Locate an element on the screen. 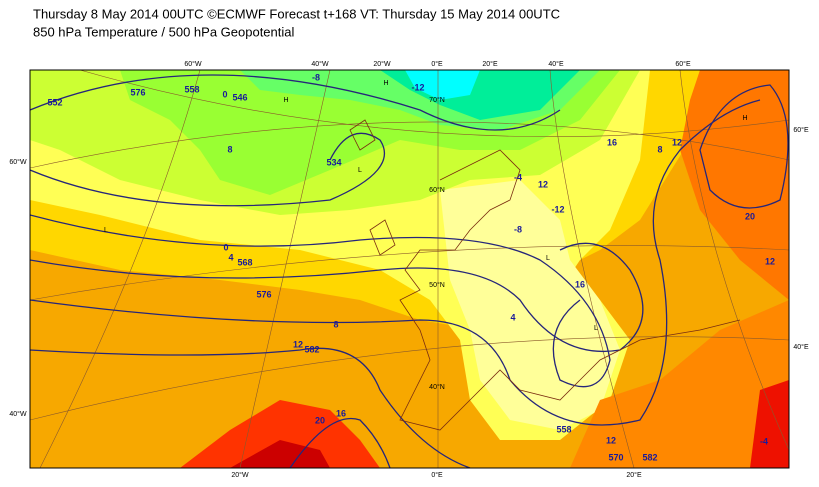 This screenshot has width=819, height=487. contour-label: 552 is located at coordinates (54, 102).